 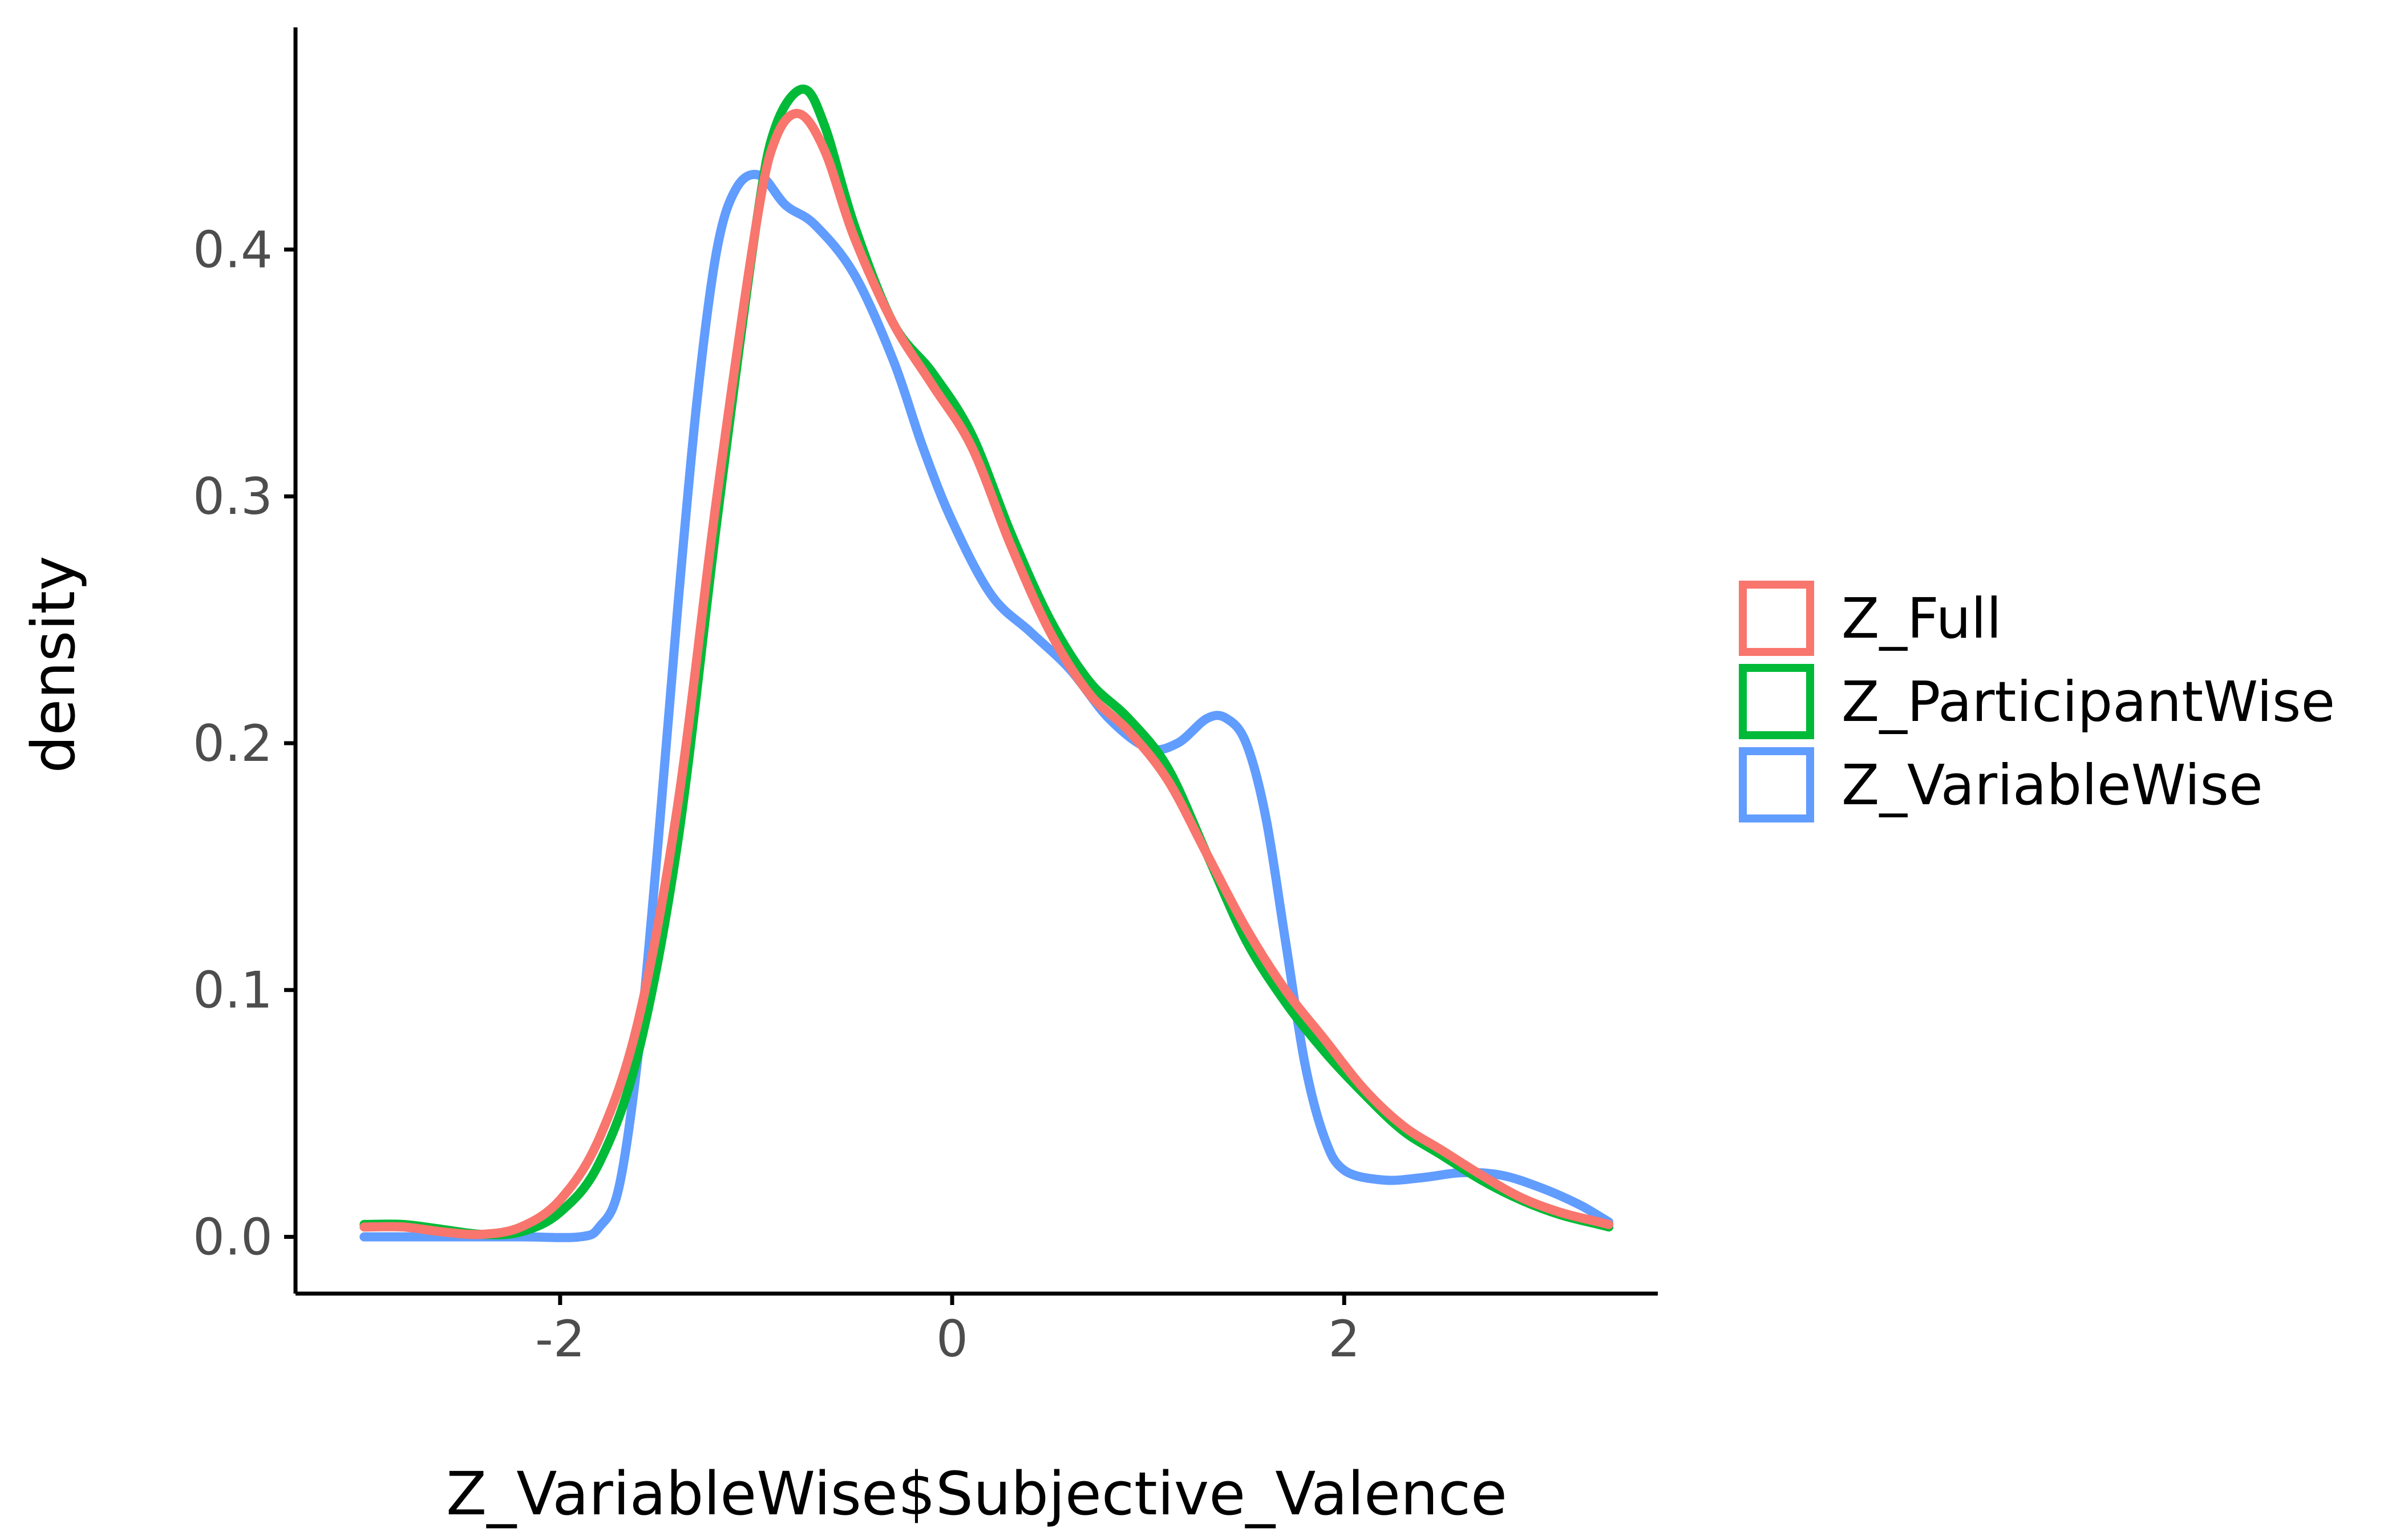 What do you see at coordinates (2088, 702) in the screenshot?
I see `legend-label-z-participantwise: Z_ParticipantWise` at bounding box center [2088, 702].